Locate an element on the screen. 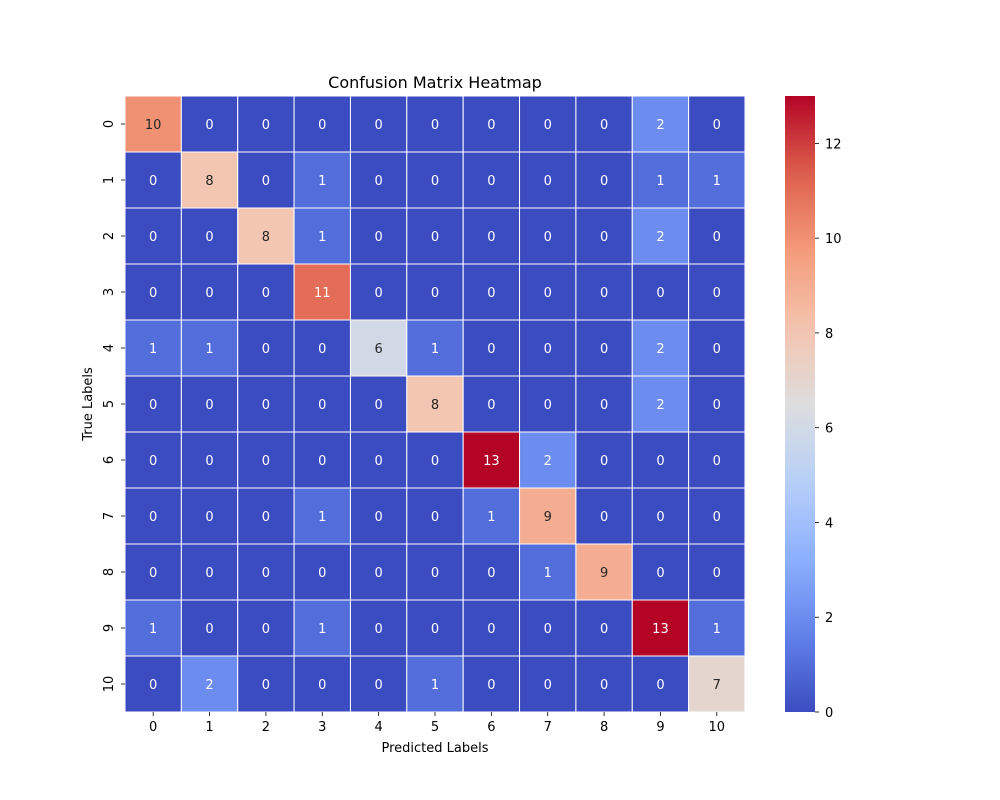  cell-value-label: 10 is located at coordinates (153, 125).